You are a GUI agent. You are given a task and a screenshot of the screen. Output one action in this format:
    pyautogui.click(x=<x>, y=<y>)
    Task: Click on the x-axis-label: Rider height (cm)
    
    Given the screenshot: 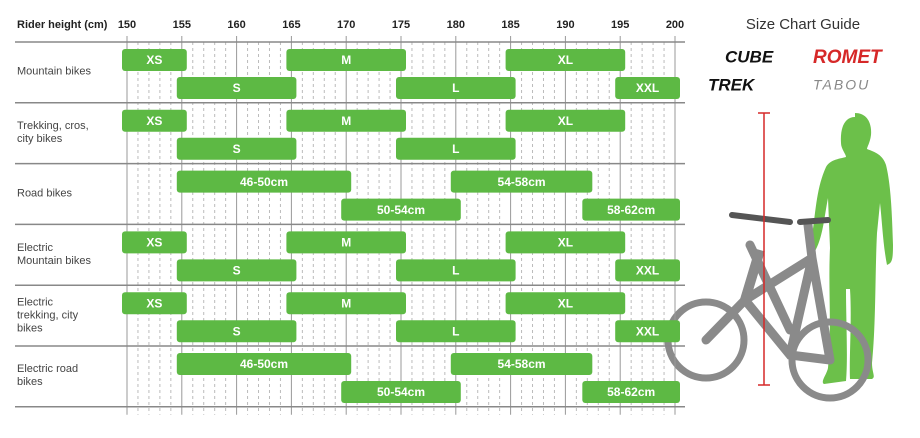 What is the action you would take?
    pyautogui.click(x=62, y=25)
    